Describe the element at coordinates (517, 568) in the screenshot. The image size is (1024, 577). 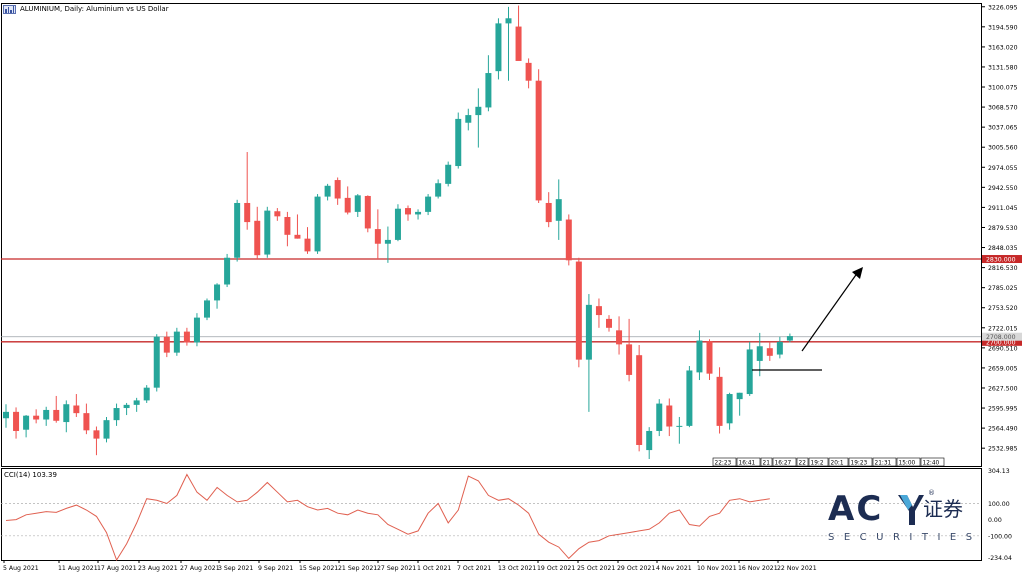
I see `x-tick-label: 13 Oct 2021` at that location.